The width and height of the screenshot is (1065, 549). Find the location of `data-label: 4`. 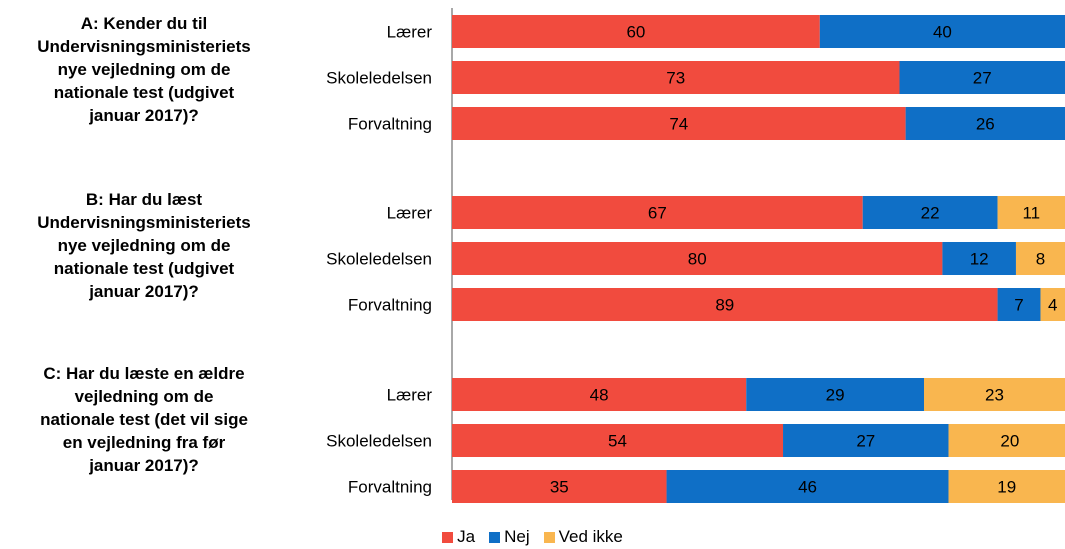

data-label: 4 is located at coordinates (1052, 305).